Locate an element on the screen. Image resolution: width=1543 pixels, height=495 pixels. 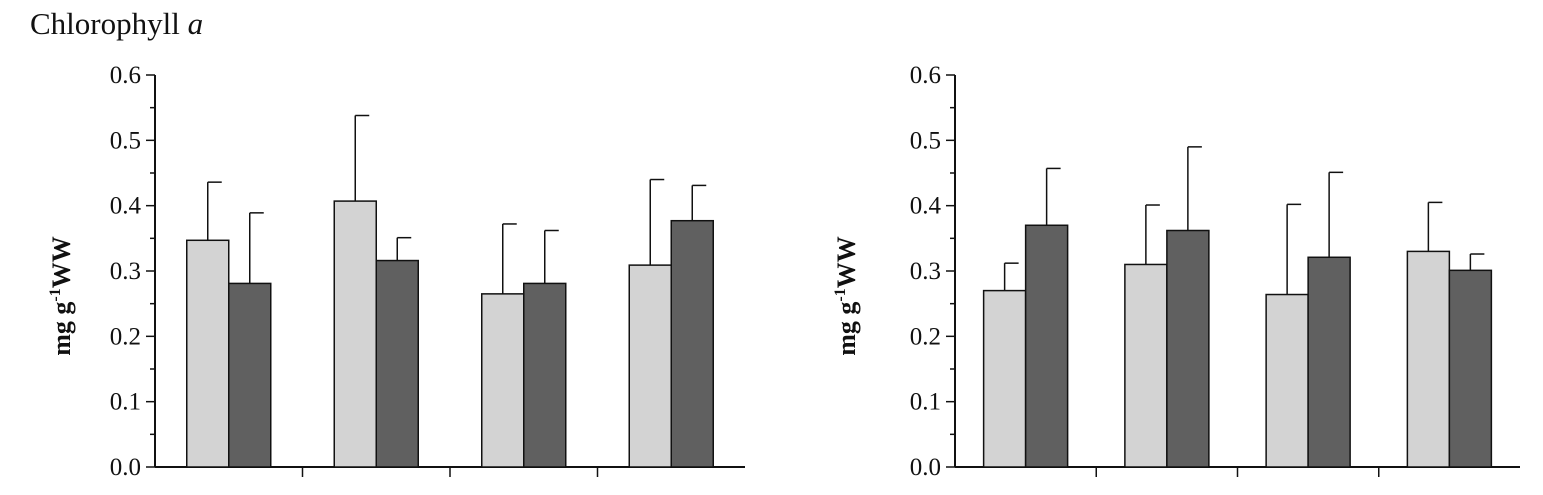
chart1-y-tick-label: 0.4 is located at coordinates (126, 206).